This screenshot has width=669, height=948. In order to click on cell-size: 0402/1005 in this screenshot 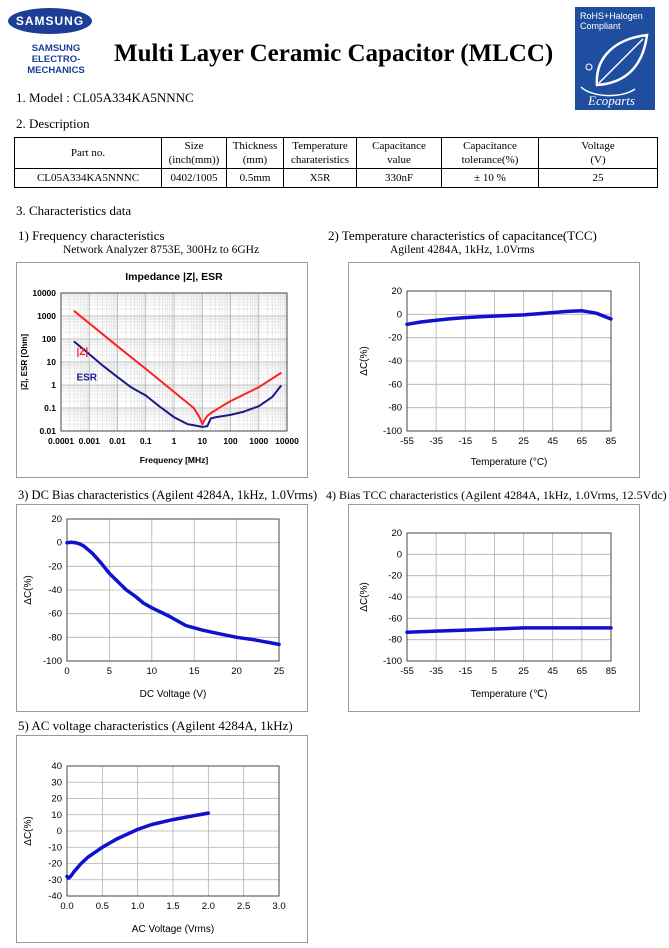, I will do `click(194, 178)`.